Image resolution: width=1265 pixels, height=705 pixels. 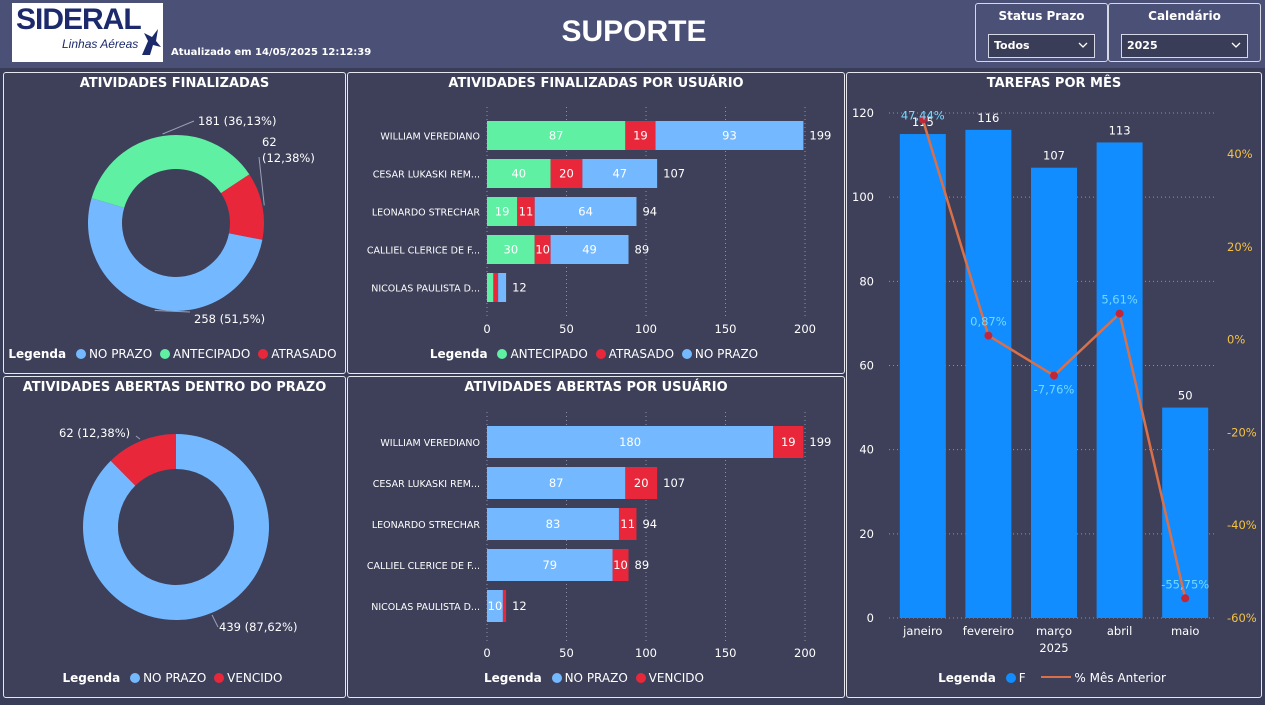 What do you see at coordinates (1242, 432) in the screenshot?
I see `y2-tick-label: -20%` at bounding box center [1242, 432].